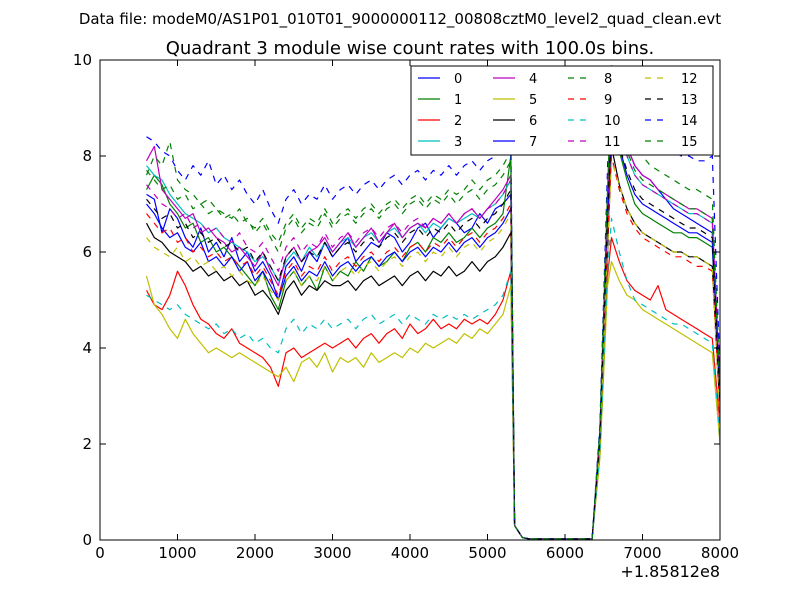 Image resolution: width=800 pixels, height=604 pixels. What do you see at coordinates (487, 553) in the screenshot?
I see `x-tick-label: 5000` at bounding box center [487, 553].